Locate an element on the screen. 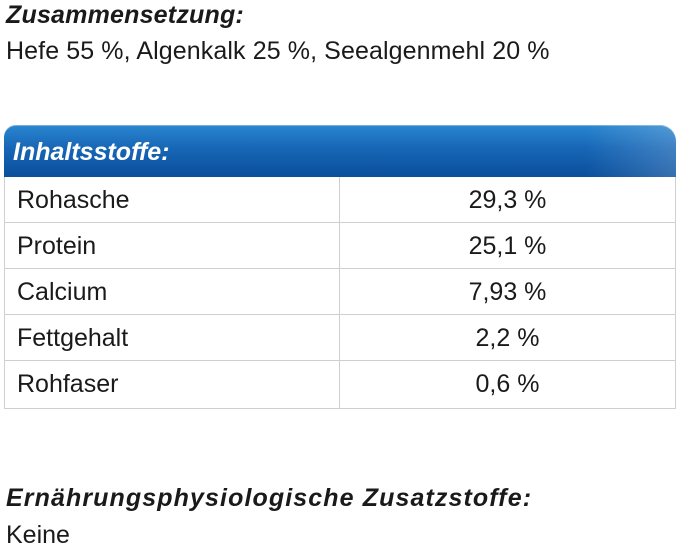 The width and height of the screenshot is (679, 551). ingredients-table-header: Inhaltsstoffe: is located at coordinates (340, 151).